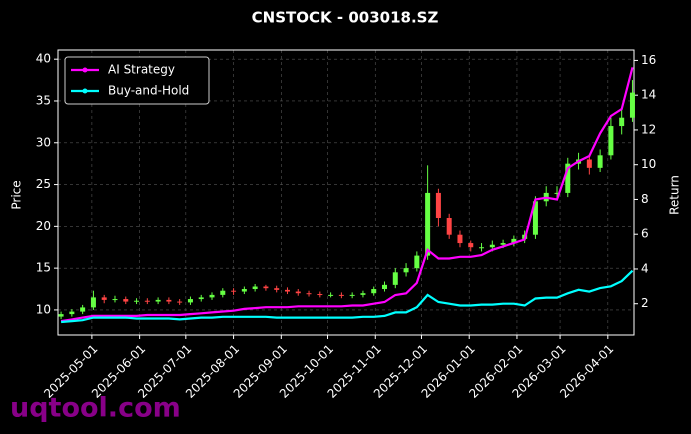 The height and width of the screenshot is (434, 691). I want to click on chart-title: CNSTOCK - 003018.SZ, so click(345, 18).